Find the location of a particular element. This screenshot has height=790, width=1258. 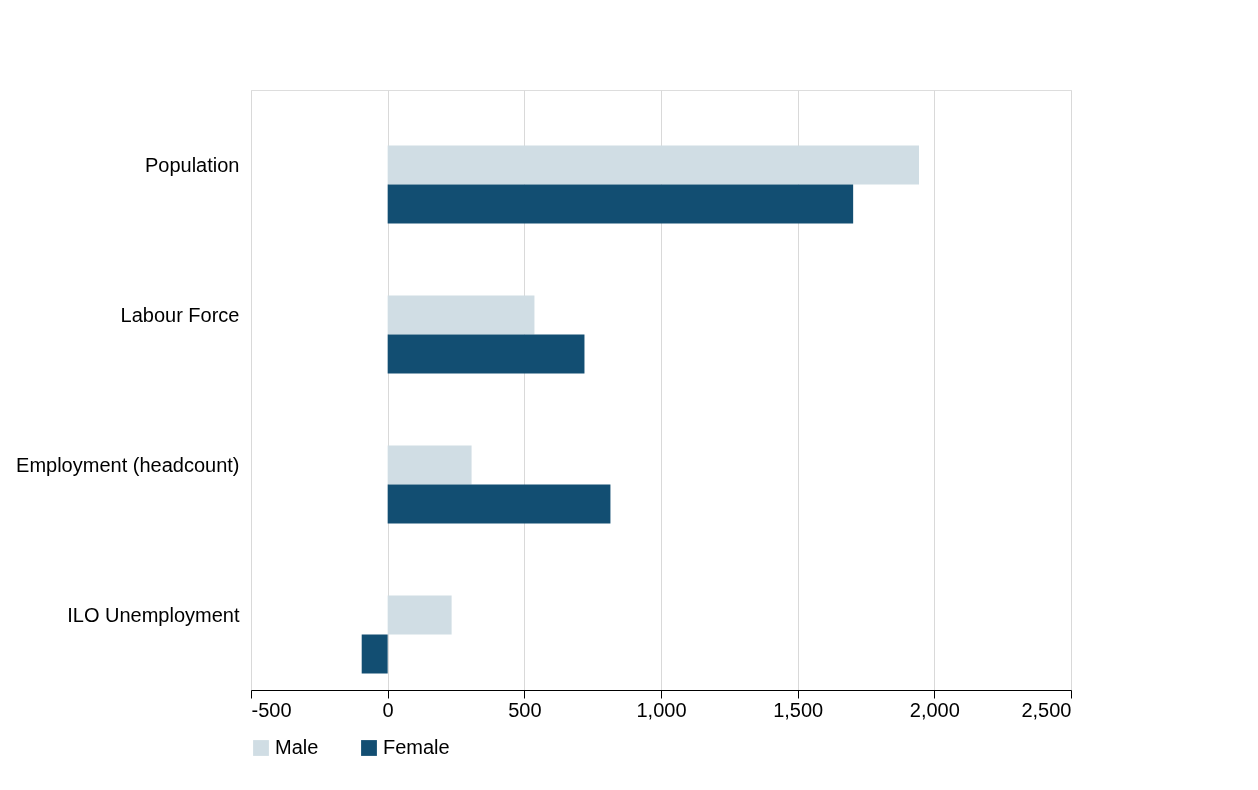

y-tick-label: Labour Force is located at coordinates (180, 314).